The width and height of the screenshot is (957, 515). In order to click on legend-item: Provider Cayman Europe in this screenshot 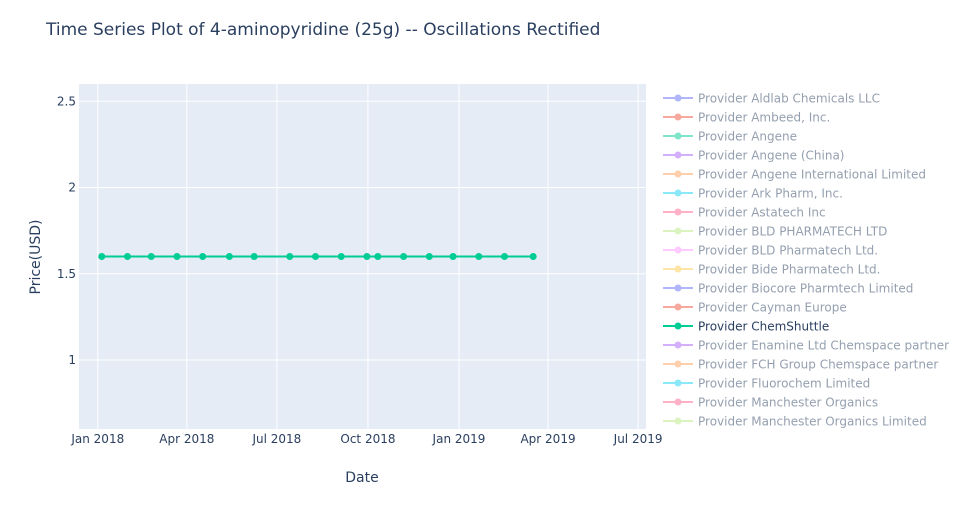, I will do `click(755, 308)`.